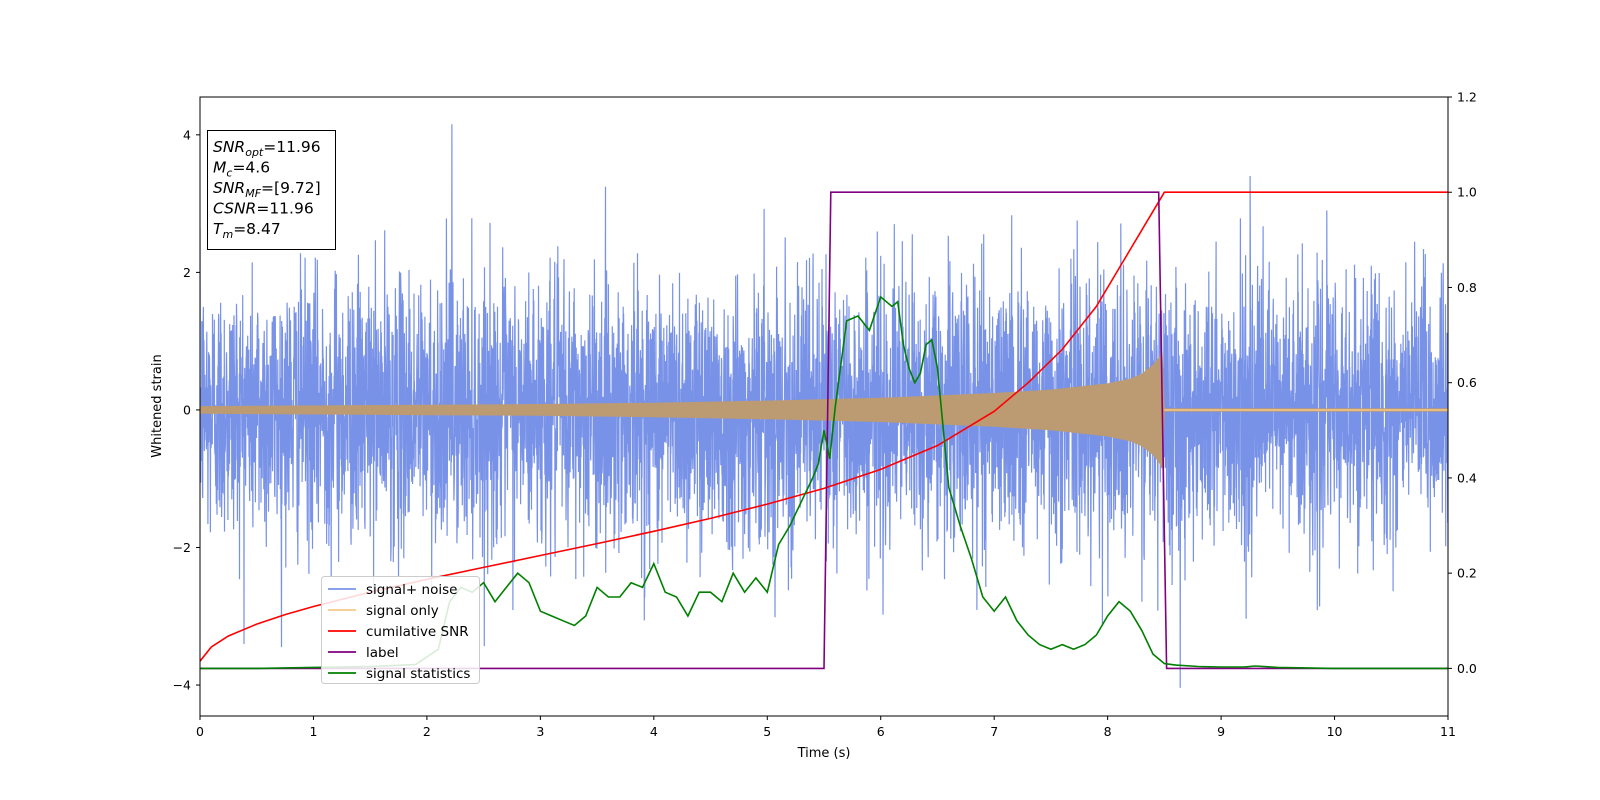 The width and height of the screenshot is (1600, 800). I want to click on x-tick-label: 8, so click(1108, 731).